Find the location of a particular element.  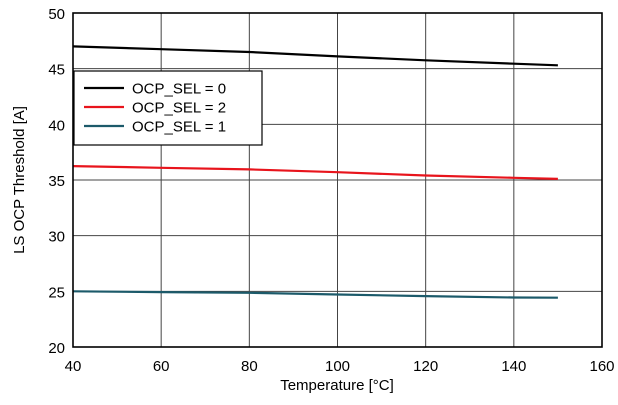

legend: OCP_SEL = 0 OCP_SEL = 2 OCP_SEL = 1 is located at coordinates (168, 108).